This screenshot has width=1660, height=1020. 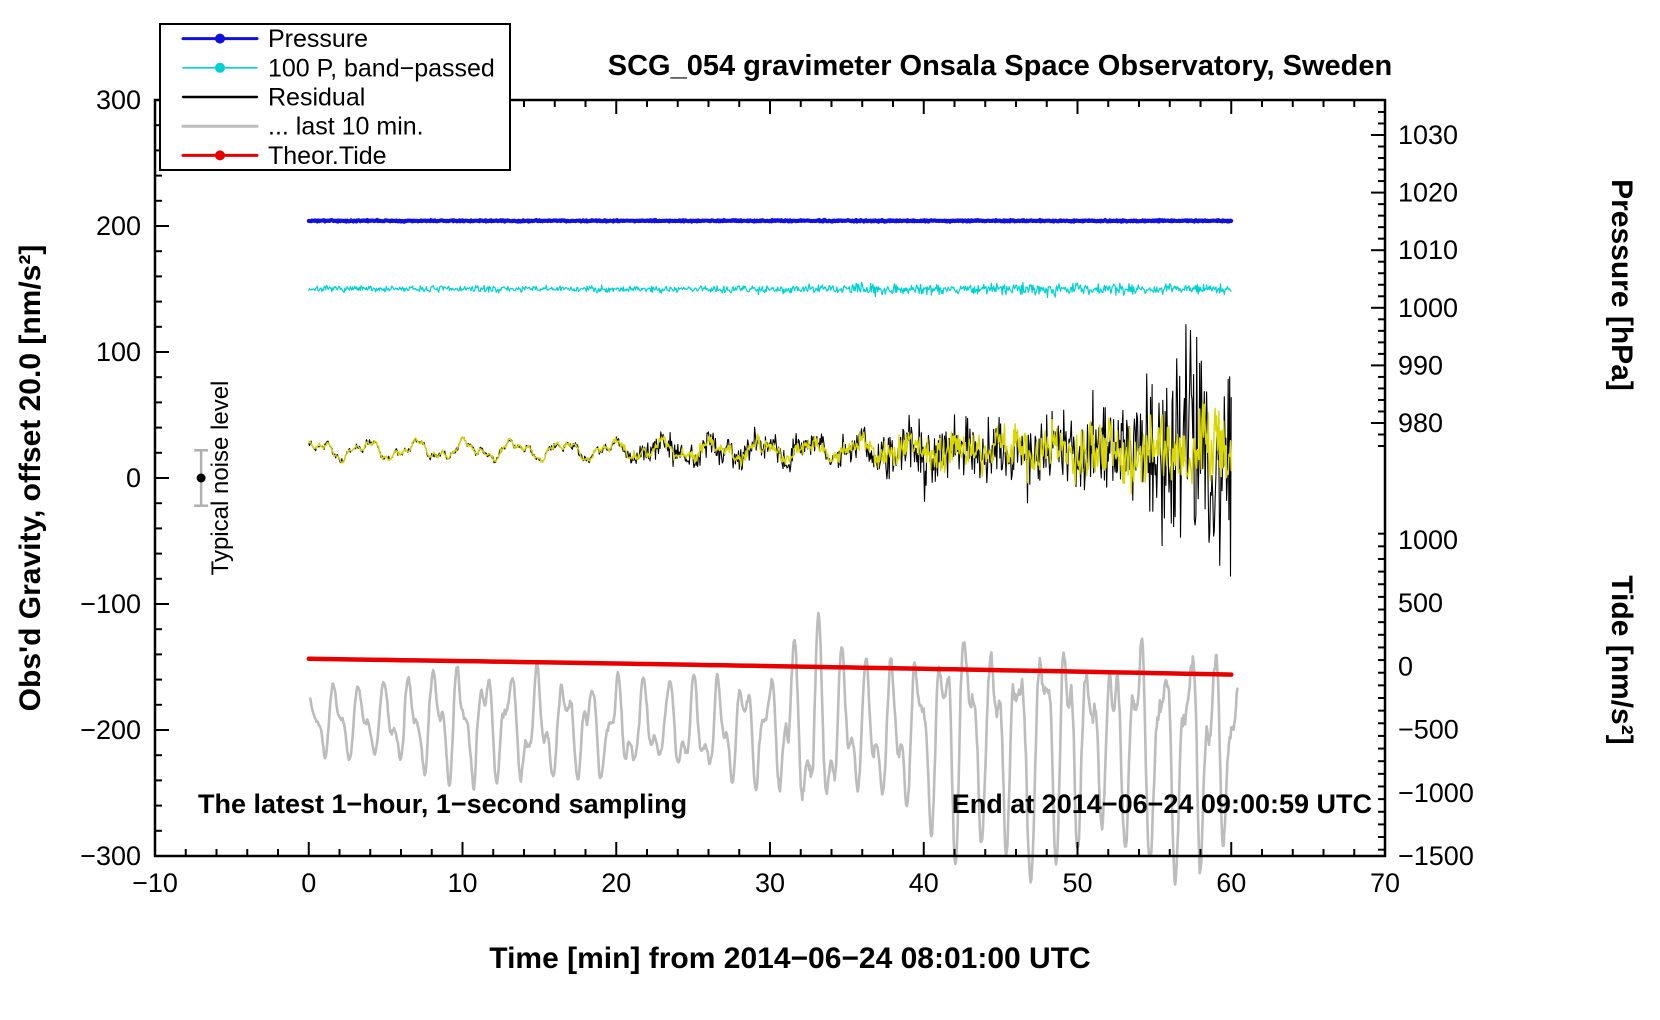 What do you see at coordinates (30, 478) in the screenshot?
I see `y-left-axis-label: Obs'd Gravity, offset 20.0 [nm/s²]` at bounding box center [30, 478].